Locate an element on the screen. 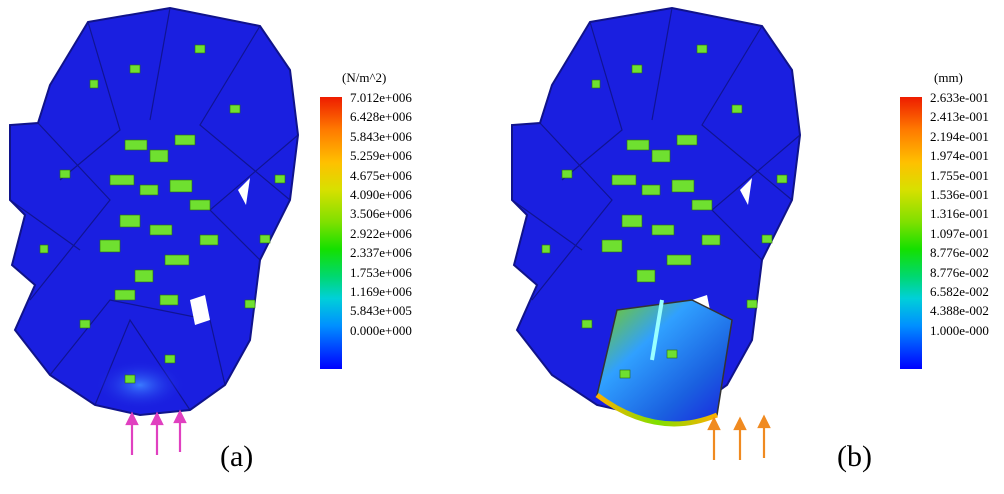  panel-caption: (a) is located at coordinates (237, 456).